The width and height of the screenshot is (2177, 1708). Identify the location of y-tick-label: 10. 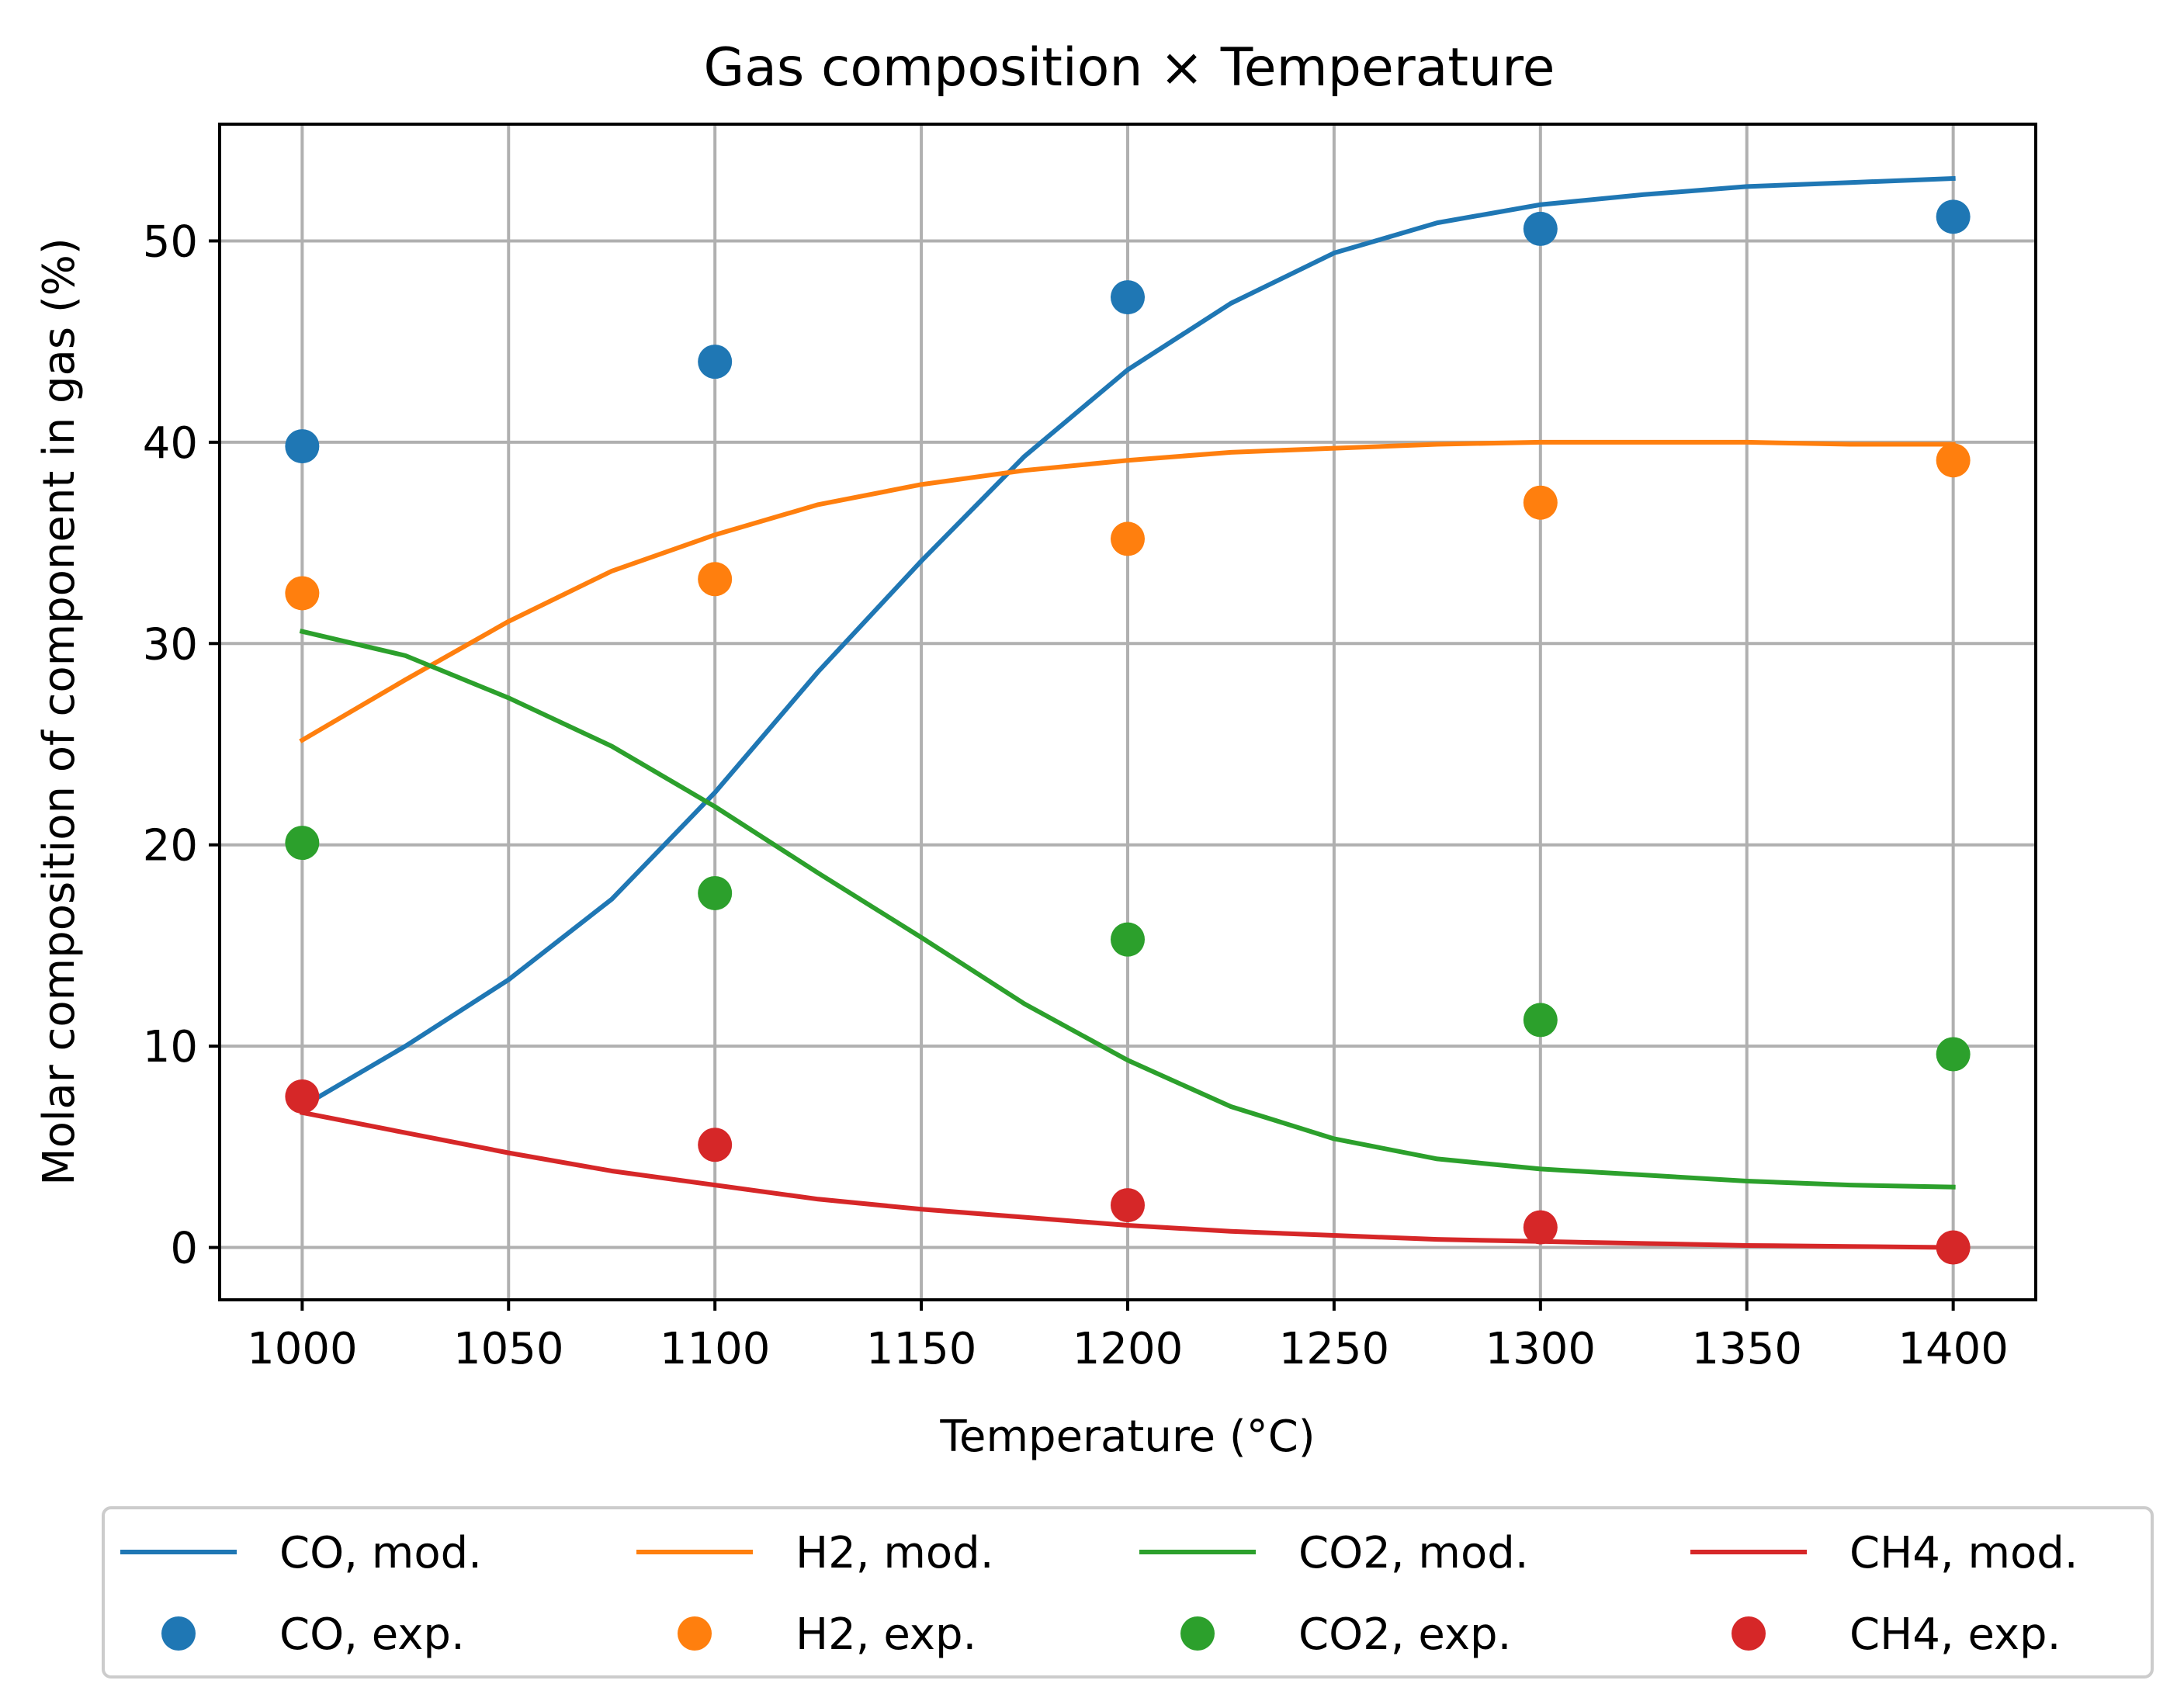
(170, 1047).